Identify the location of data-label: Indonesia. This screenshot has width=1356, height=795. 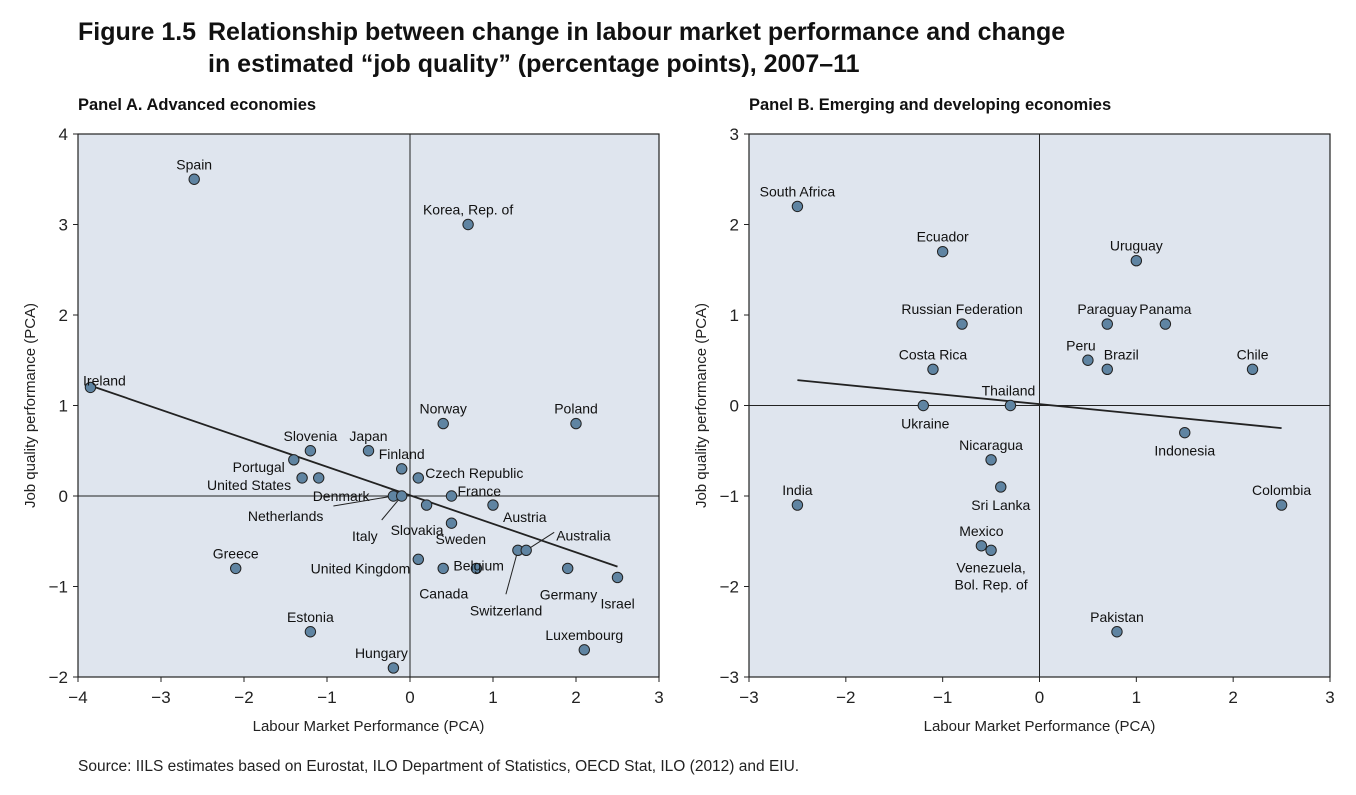
(1184, 451).